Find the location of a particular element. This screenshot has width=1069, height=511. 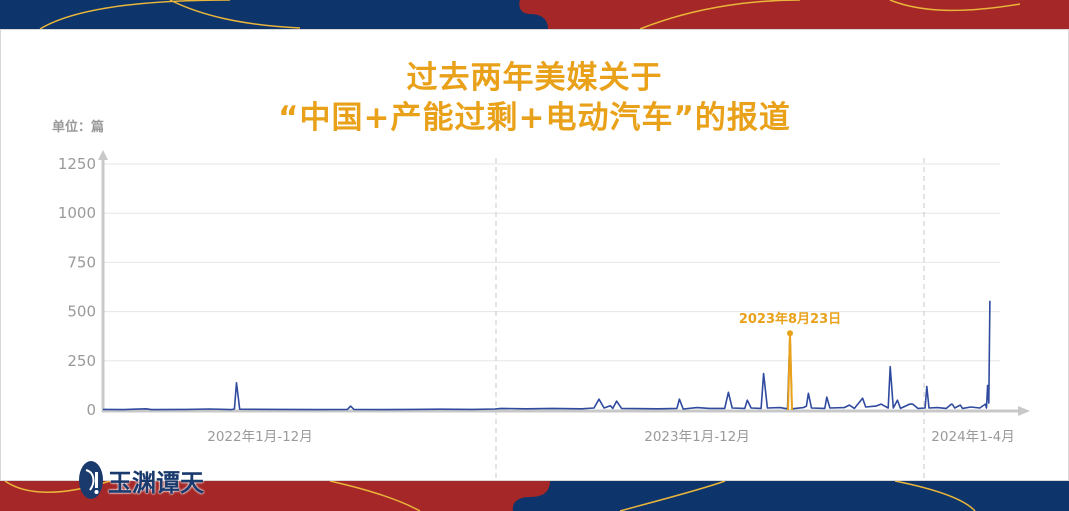

x-axis-arrow-icon is located at coordinates (1024, 411).